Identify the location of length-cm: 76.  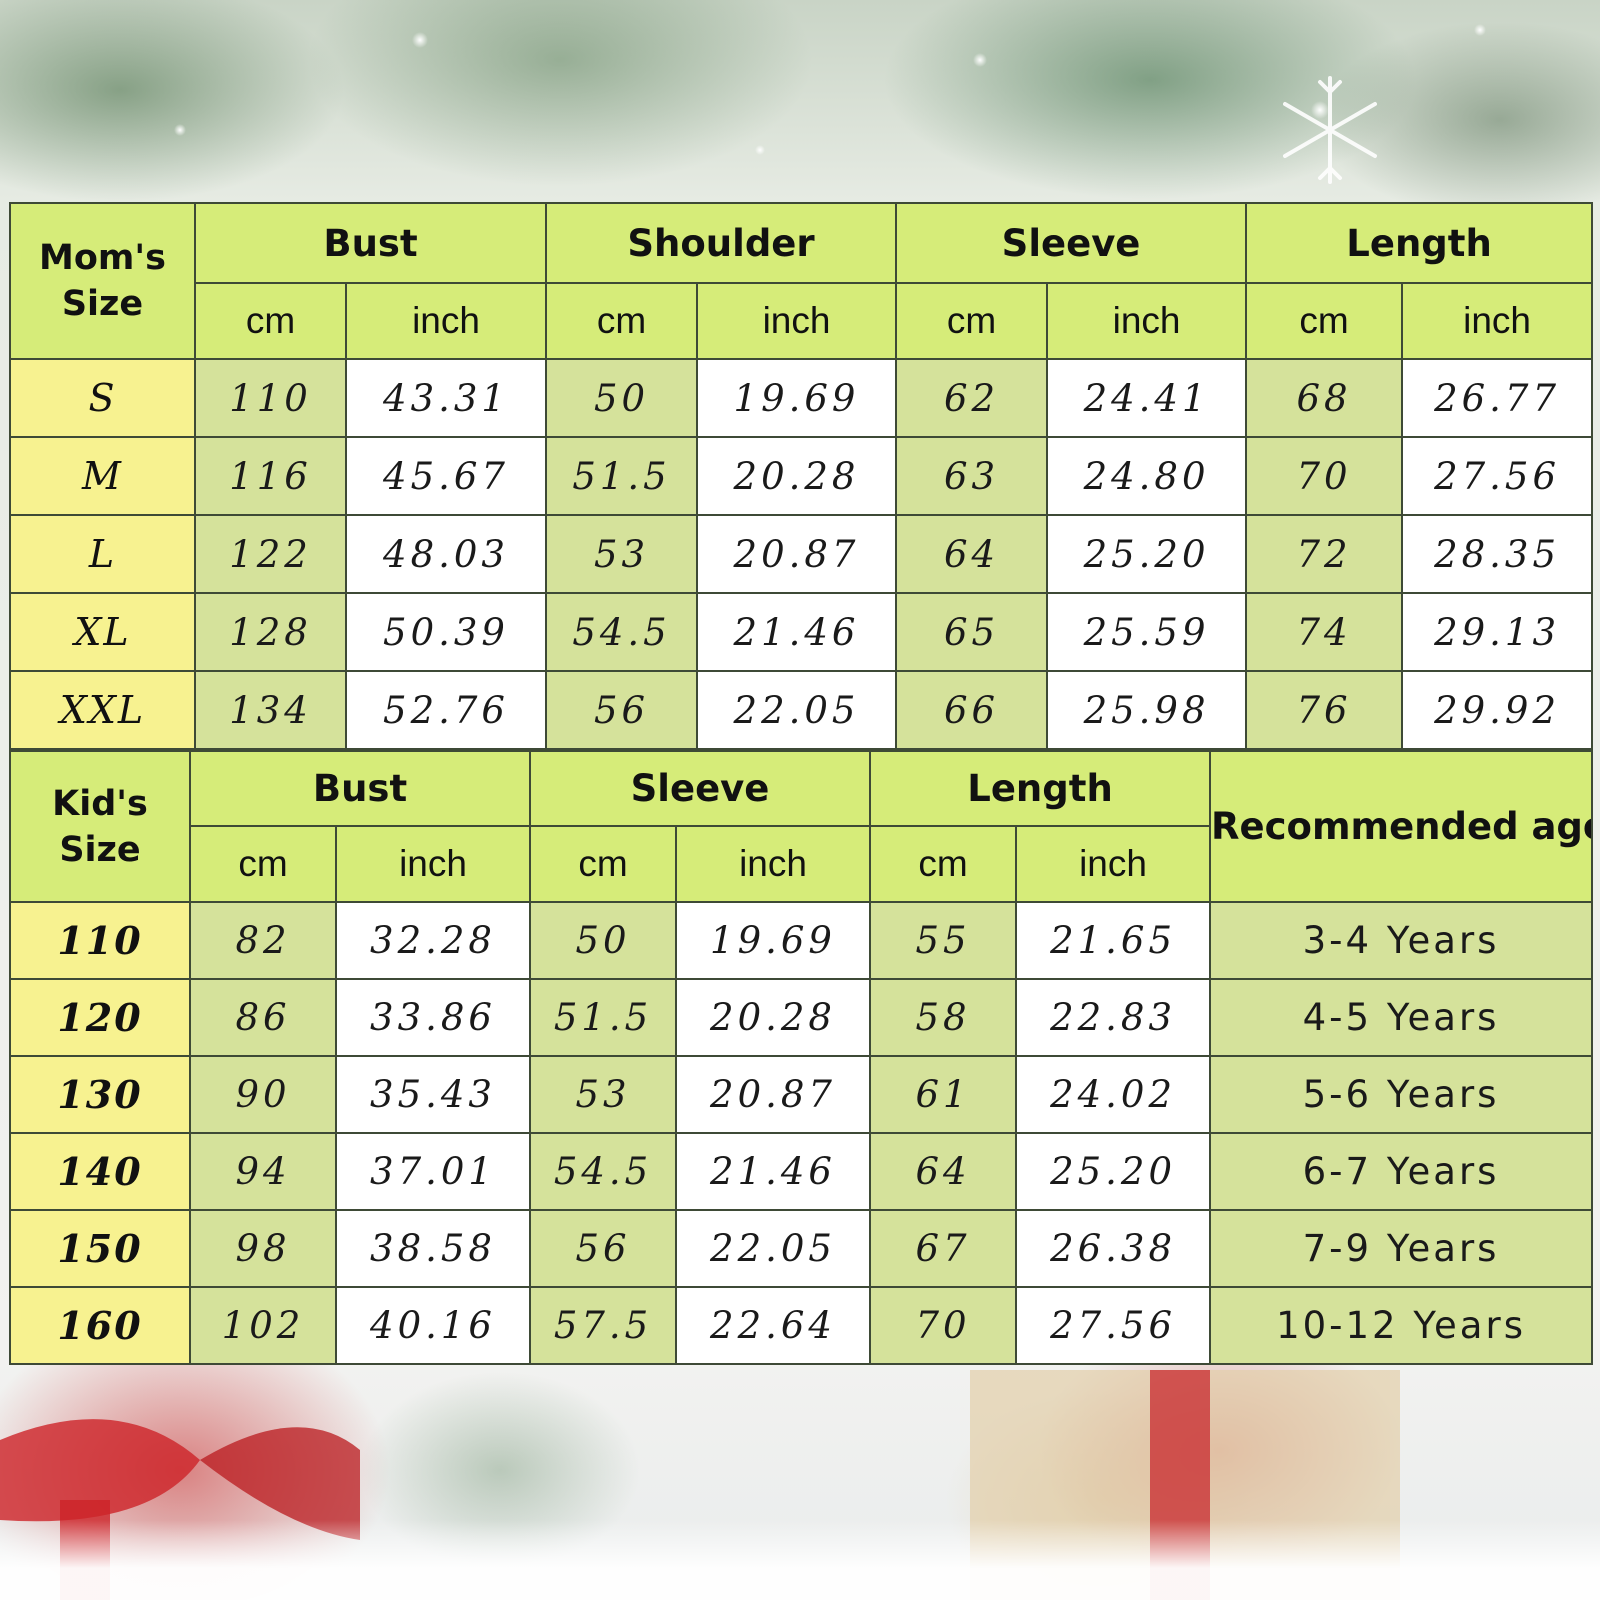
(1324, 710).